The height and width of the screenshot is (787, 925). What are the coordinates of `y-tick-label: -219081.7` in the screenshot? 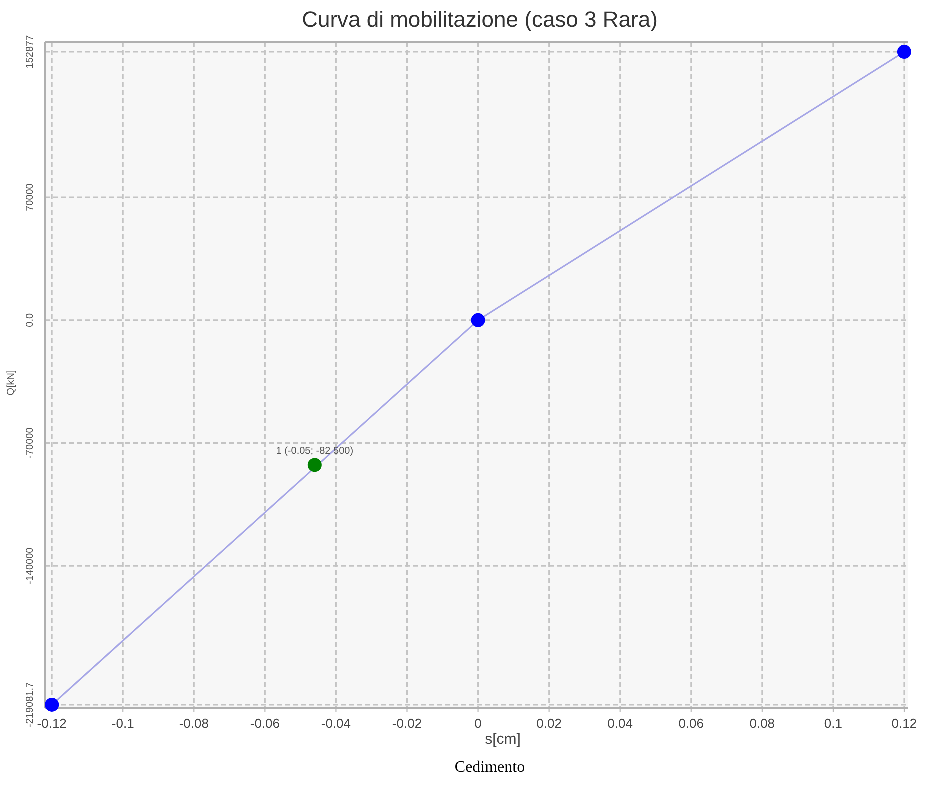 It's located at (30, 705).